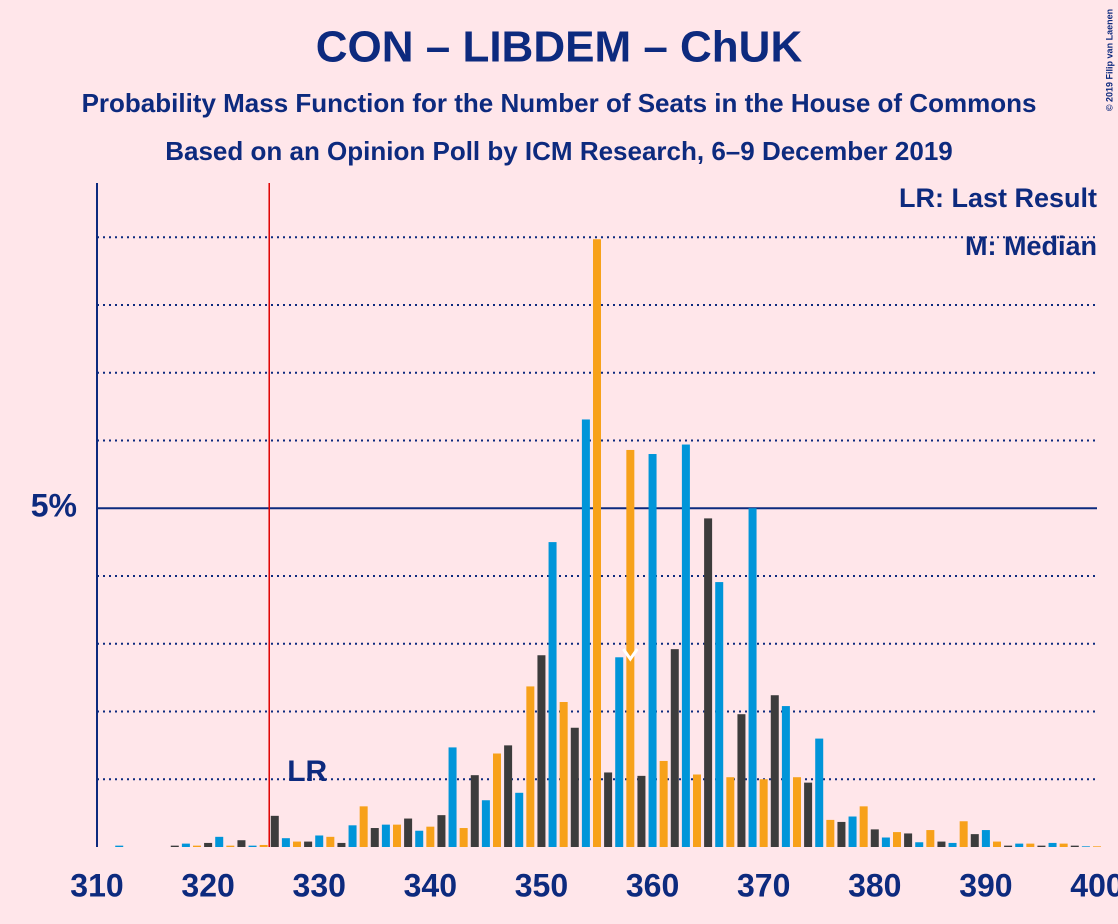 The image size is (1118, 924). I want to click on x-tick-label: 390, so click(985, 885).